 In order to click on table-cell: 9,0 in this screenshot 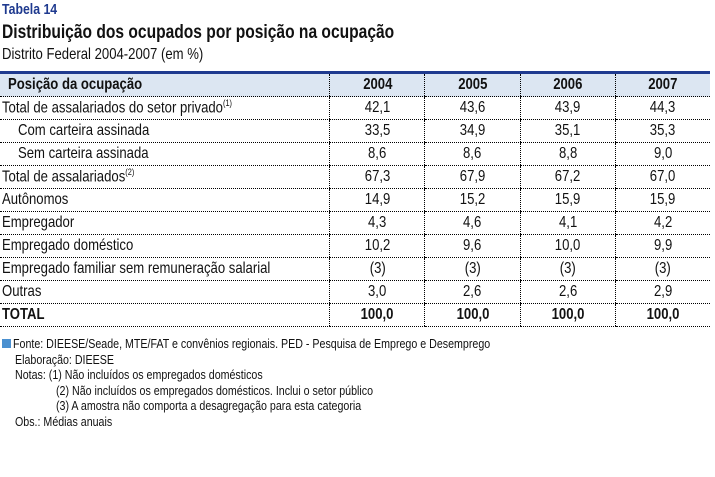, I will do `click(662, 154)`.